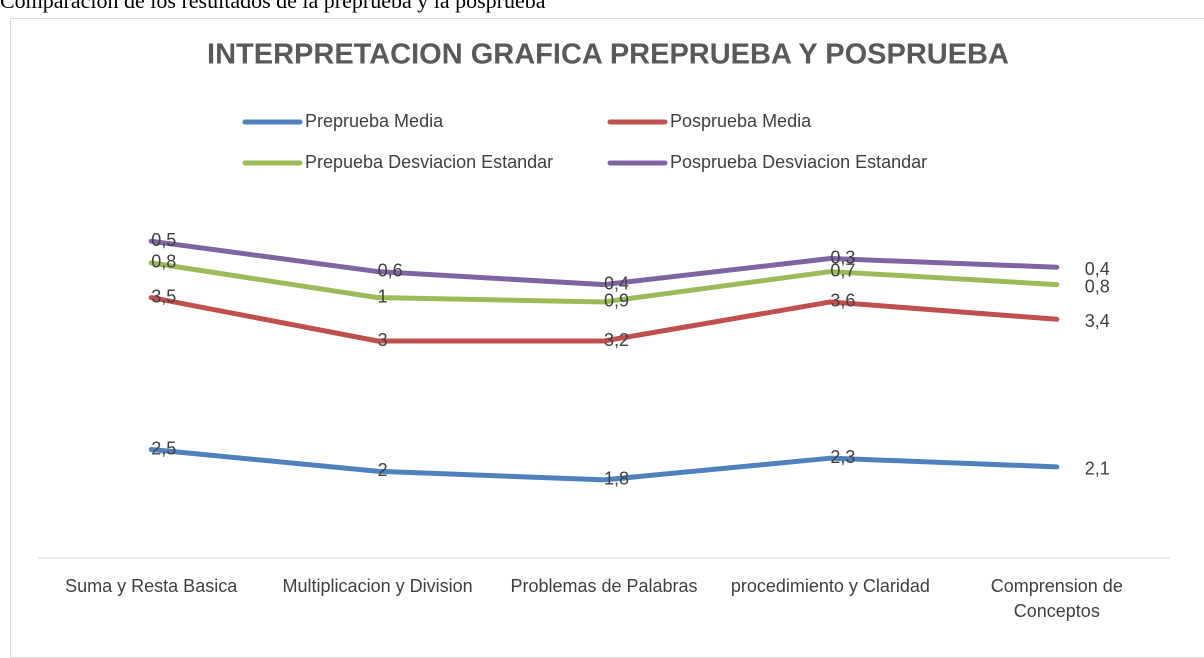  Describe the element at coordinates (1097, 469) in the screenshot. I see `data-label: 2,1` at that location.